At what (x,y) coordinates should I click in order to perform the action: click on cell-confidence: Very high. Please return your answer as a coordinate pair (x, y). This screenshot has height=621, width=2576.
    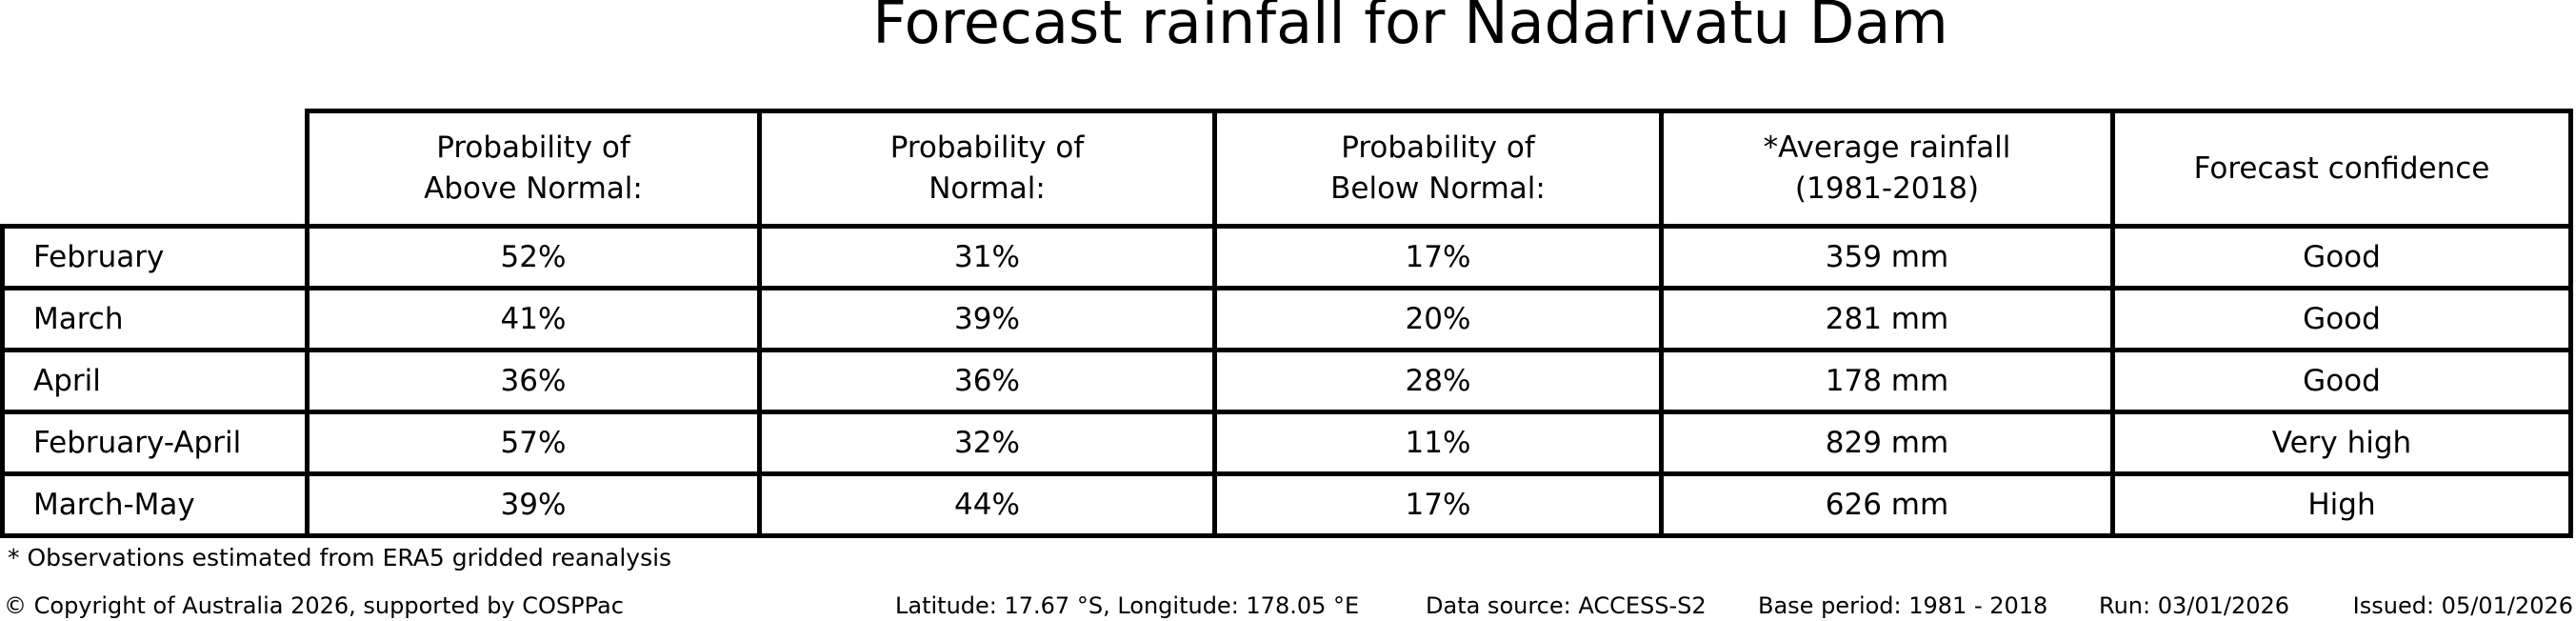
    Looking at the image, I should click on (2341, 443).